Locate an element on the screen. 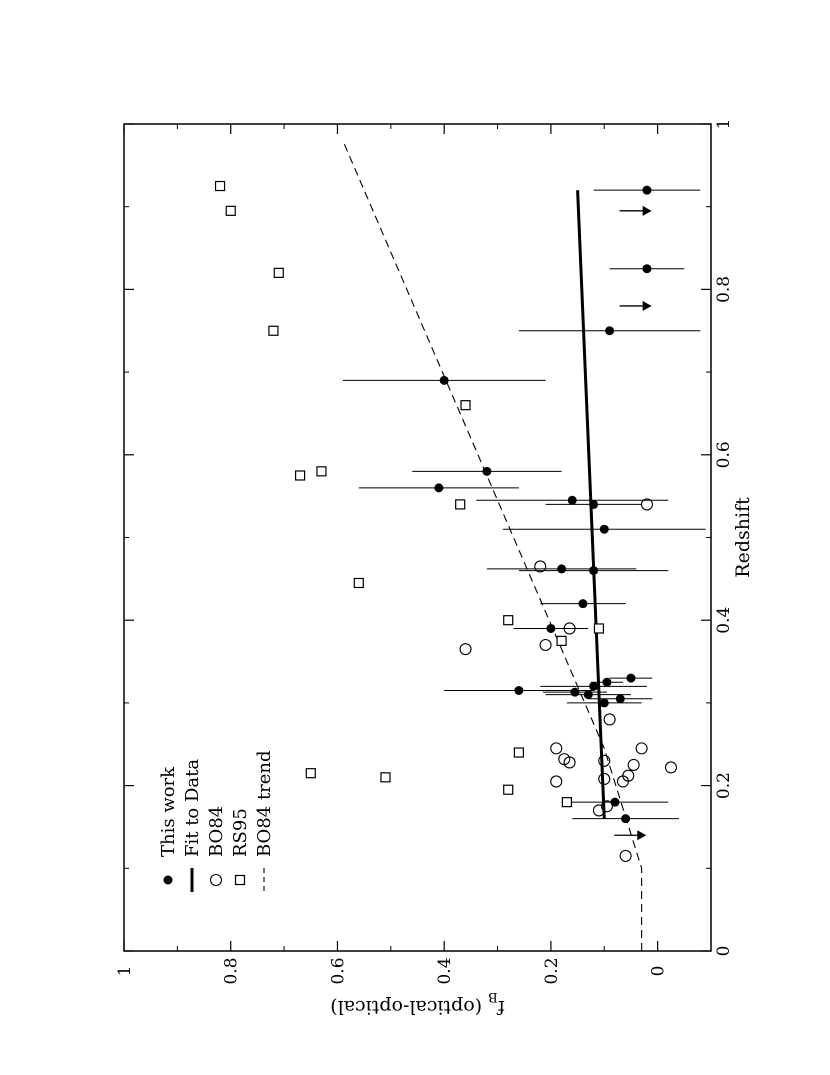  redshift-tick-label: 0.6 is located at coordinates (724, 454).